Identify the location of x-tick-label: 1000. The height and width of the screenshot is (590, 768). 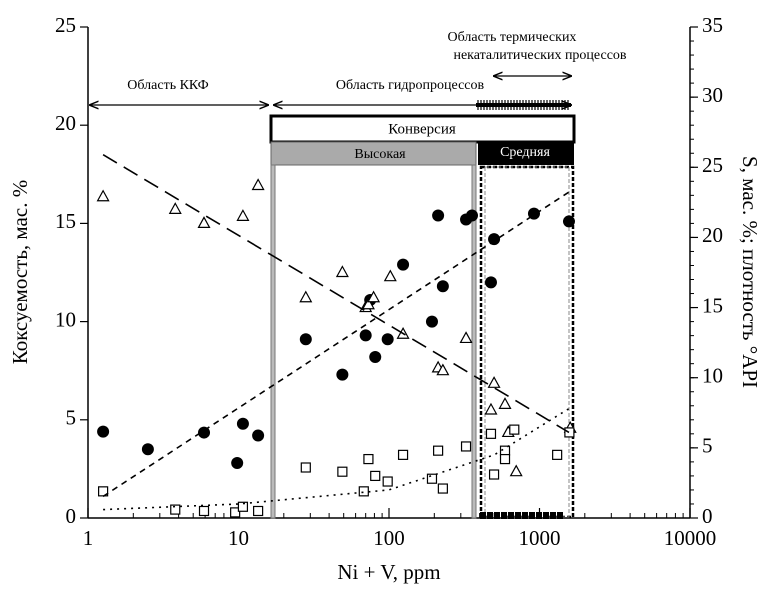
(540, 538).